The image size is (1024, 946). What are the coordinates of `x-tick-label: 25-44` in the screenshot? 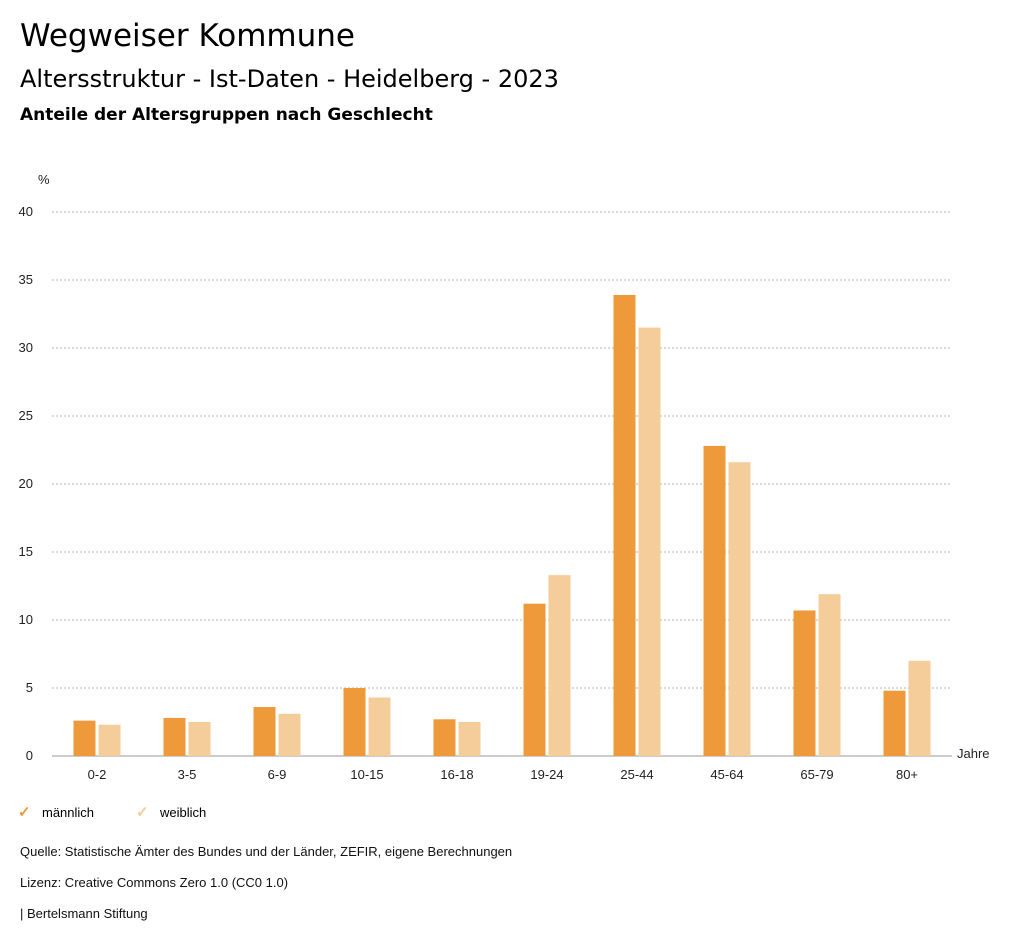 It's located at (636, 774).